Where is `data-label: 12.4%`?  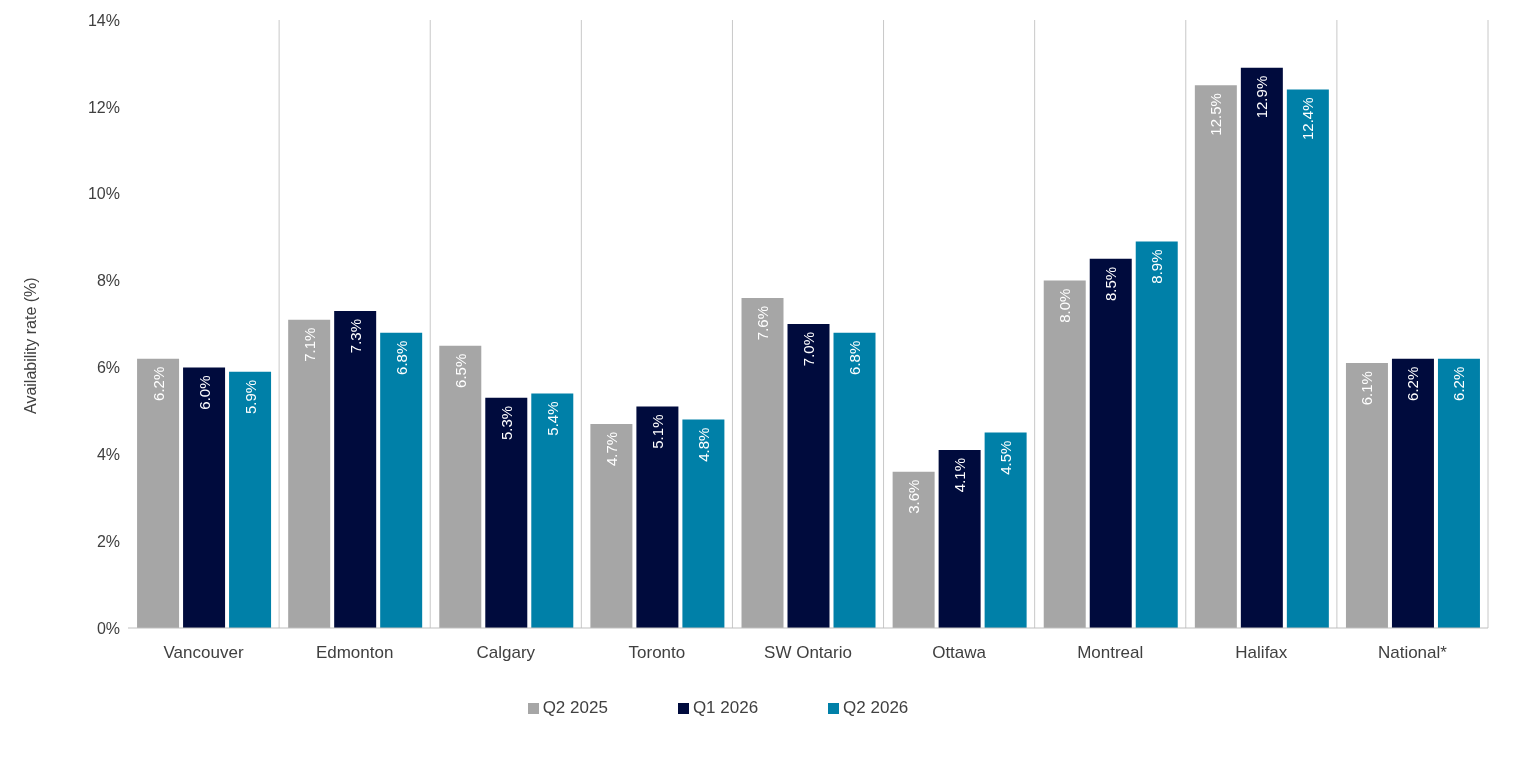
data-label: 12.4% is located at coordinates (1308, 119).